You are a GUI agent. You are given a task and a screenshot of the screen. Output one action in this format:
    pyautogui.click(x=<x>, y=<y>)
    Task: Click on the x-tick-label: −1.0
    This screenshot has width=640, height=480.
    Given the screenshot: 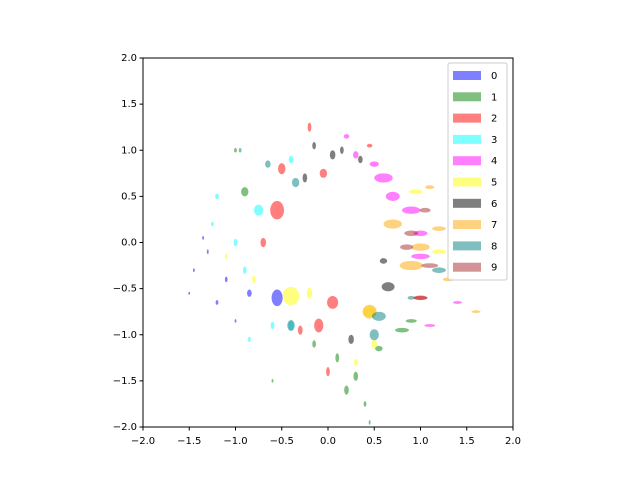 What is the action you would take?
    pyautogui.click(x=235, y=441)
    